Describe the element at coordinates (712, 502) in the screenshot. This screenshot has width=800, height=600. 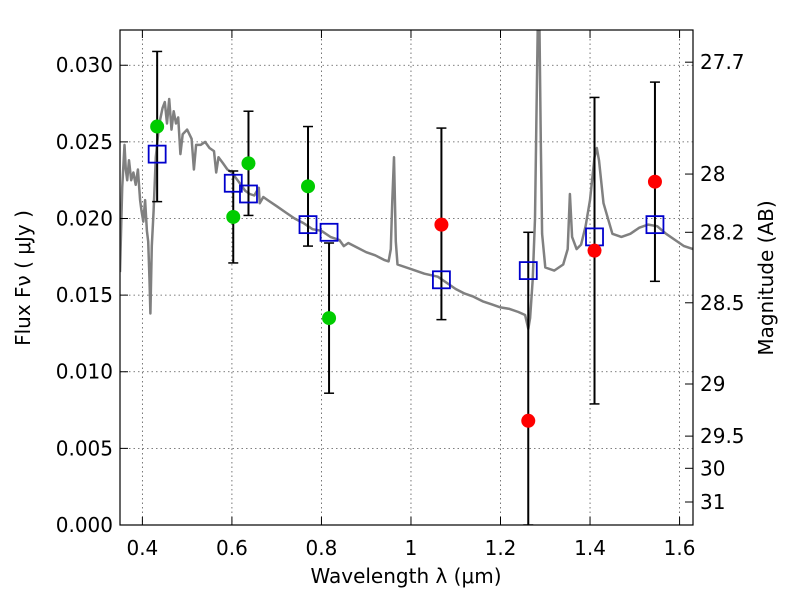
I see `y2-tick-label: 31` at that location.